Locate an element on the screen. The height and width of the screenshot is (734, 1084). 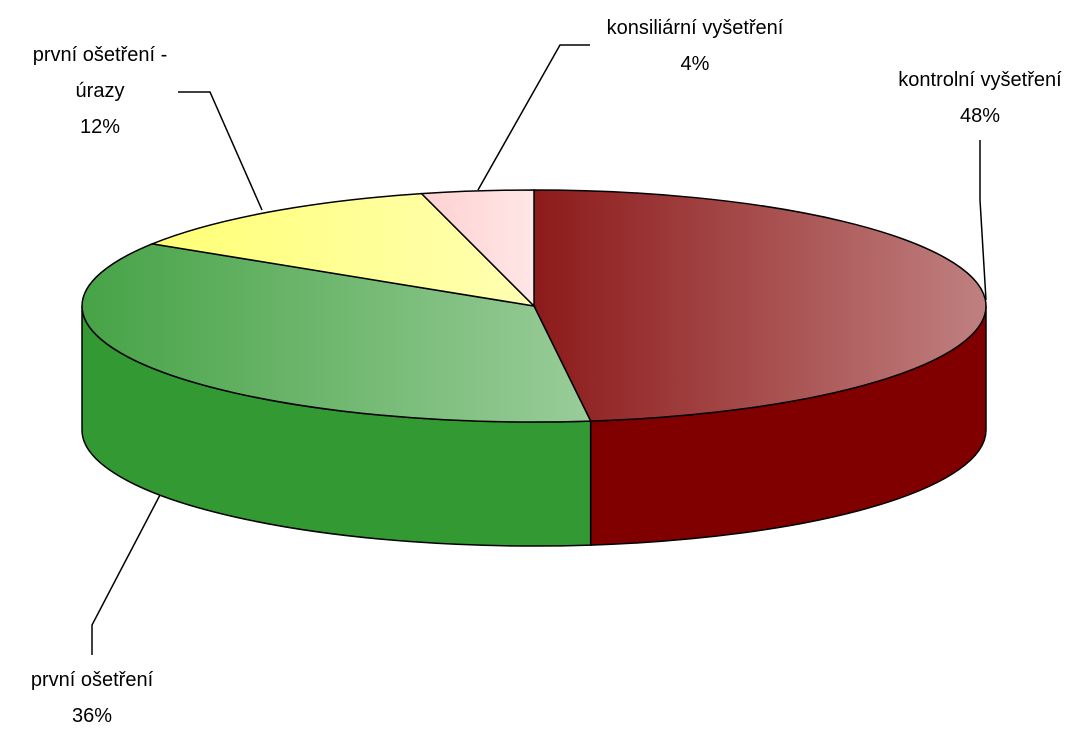
category-label: první ošetření - úrazy is located at coordinates (100, 73).